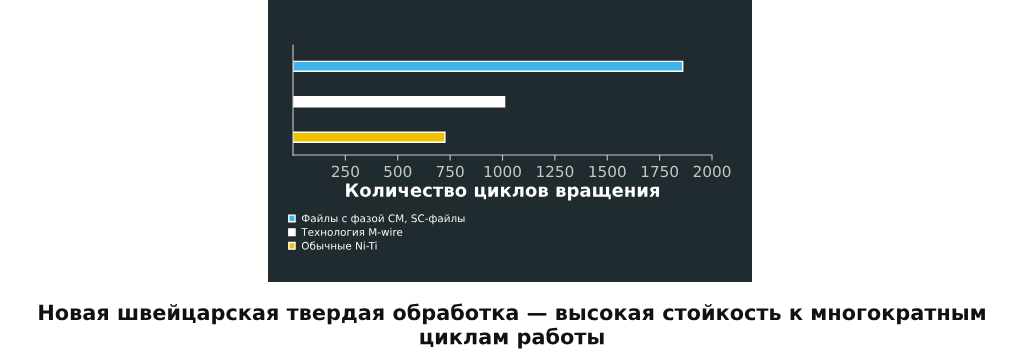  What do you see at coordinates (398, 171) in the screenshot?
I see `x-tick-label: 500` at bounding box center [398, 171].